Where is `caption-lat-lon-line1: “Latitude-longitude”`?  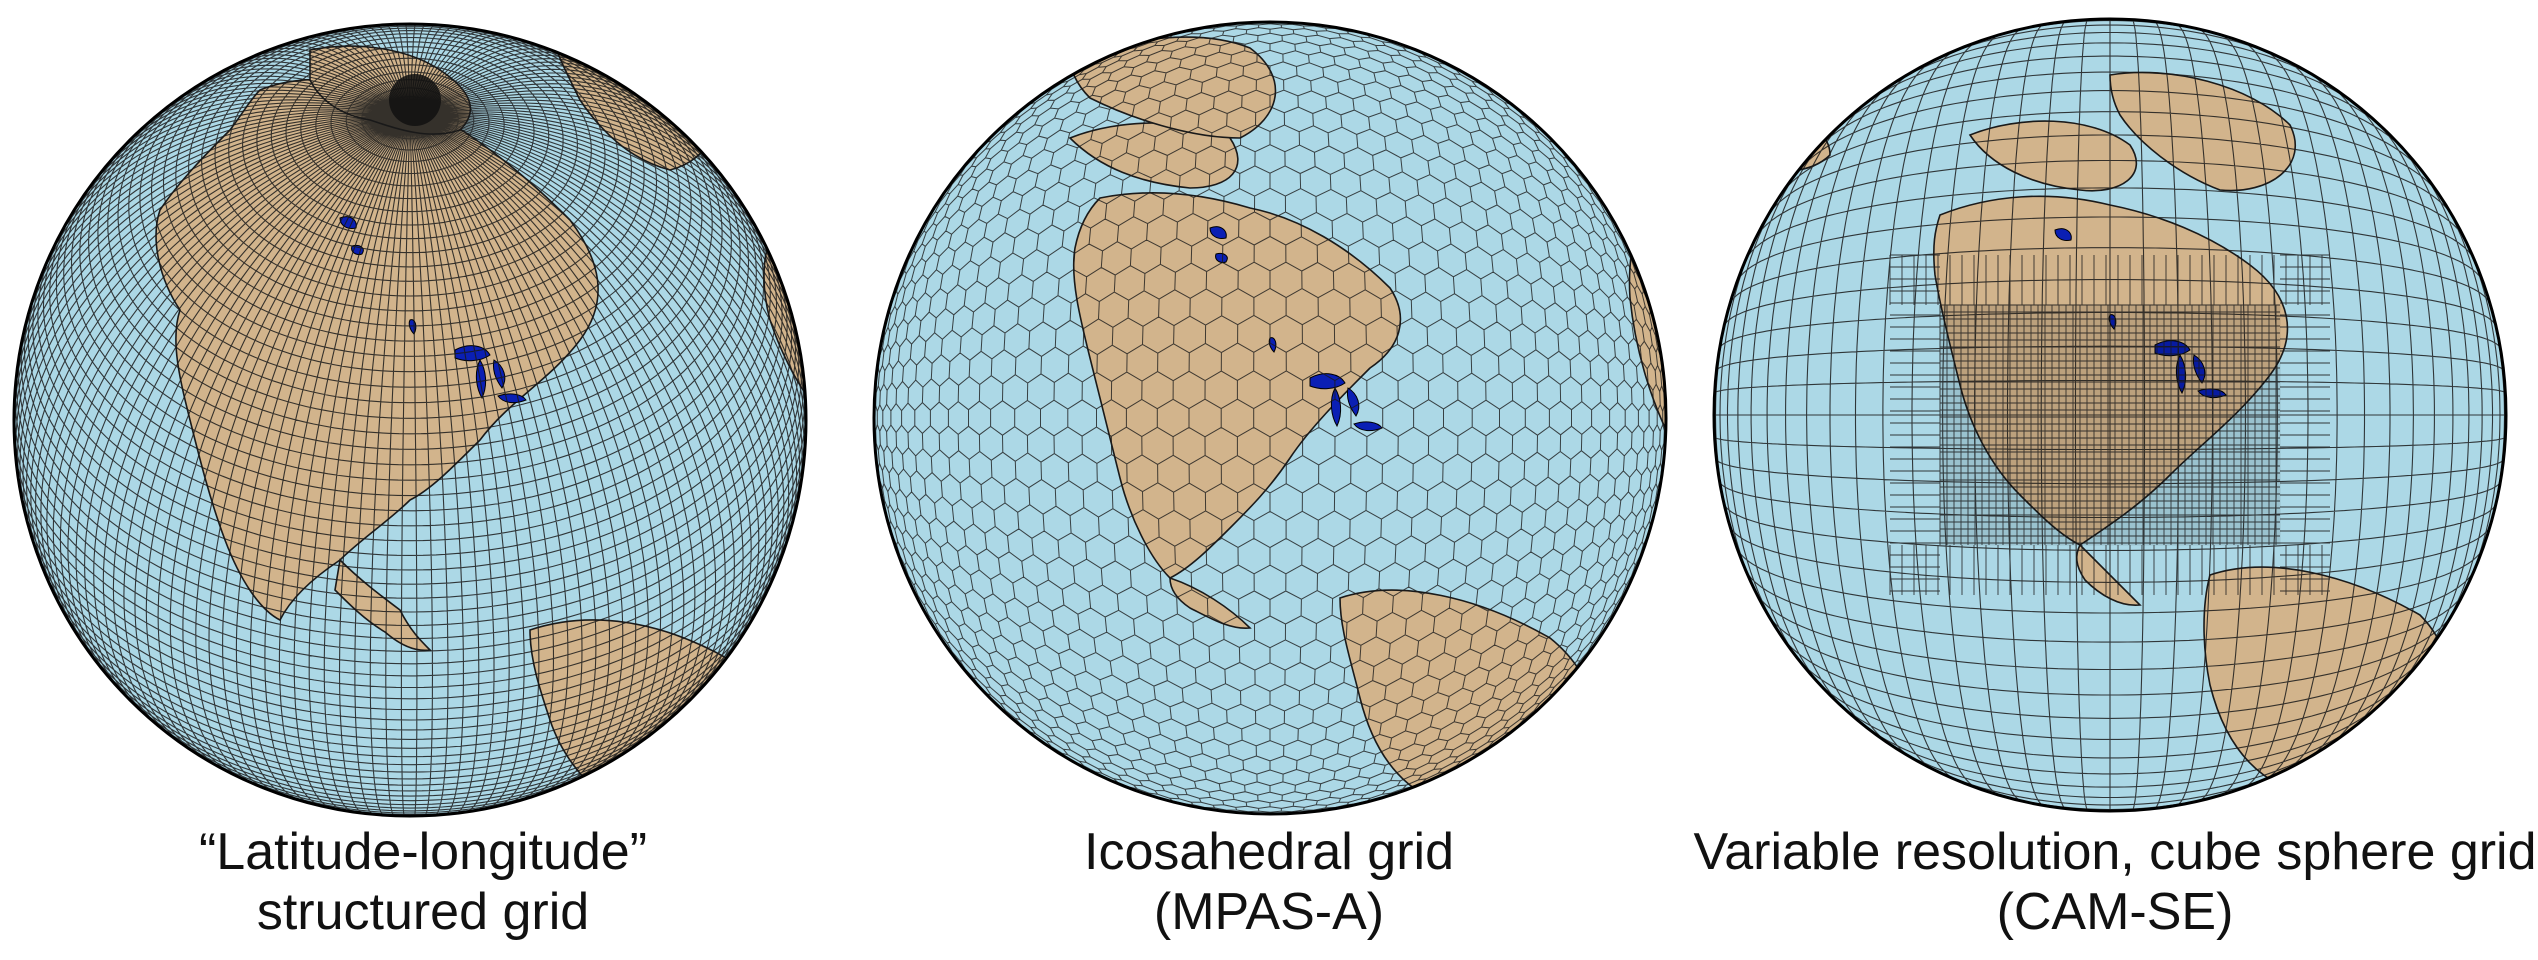 caption-lat-lon-line1: “Latitude-longitude” is located at coordinates (423, 852).